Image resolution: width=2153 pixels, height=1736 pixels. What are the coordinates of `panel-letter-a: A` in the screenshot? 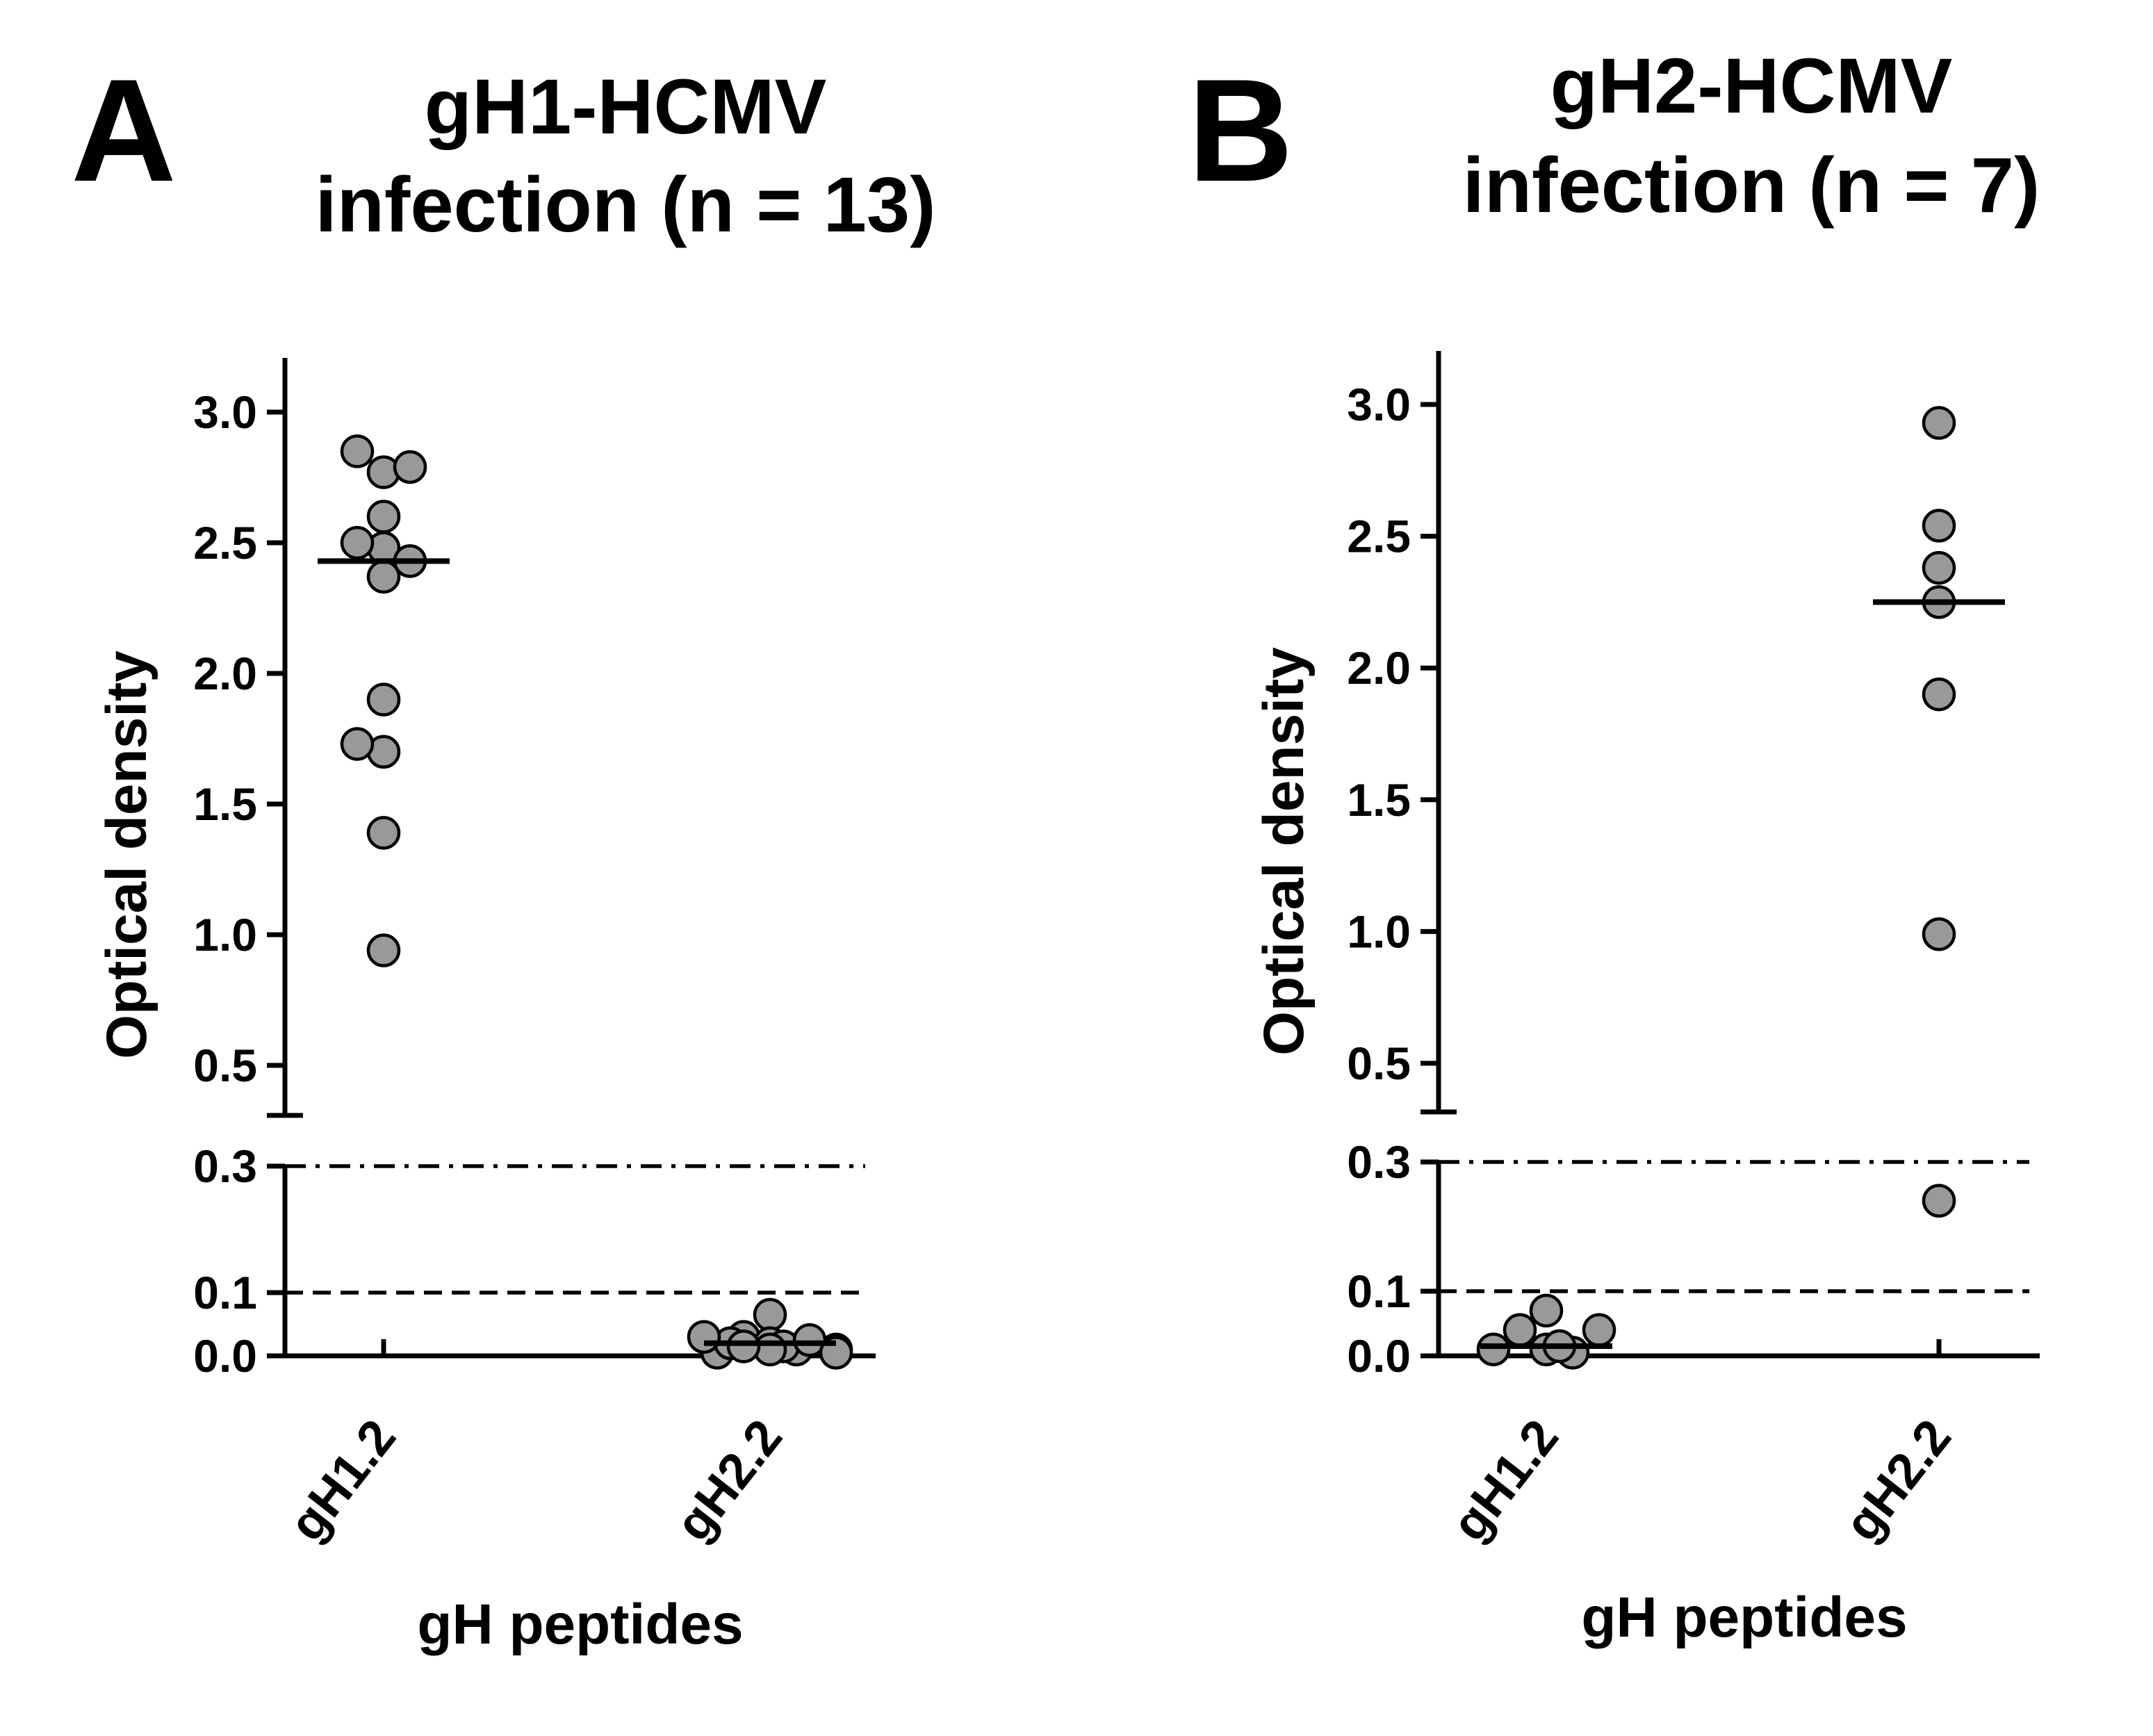 It's located at (124, 130).